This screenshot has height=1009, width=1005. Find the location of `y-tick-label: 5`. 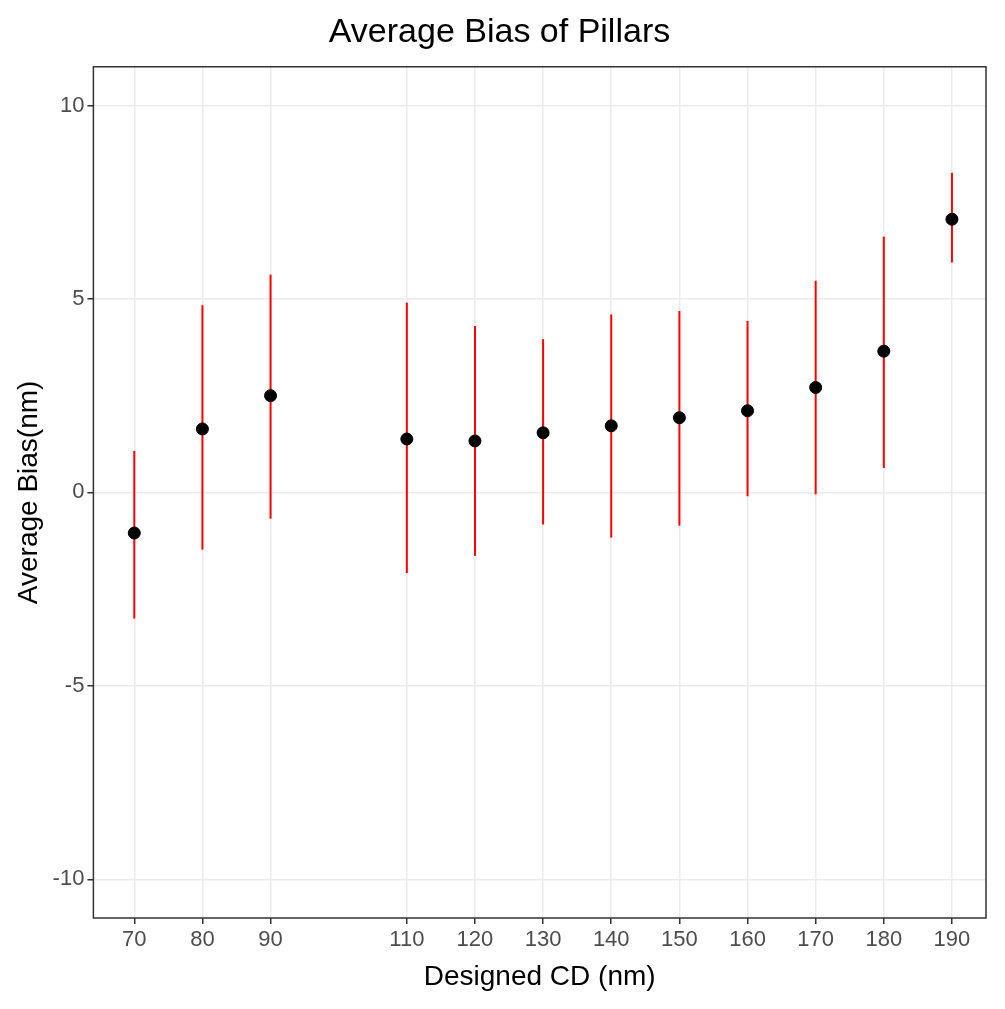

y-tick-label: 5 is located at coordinates (78, 298).